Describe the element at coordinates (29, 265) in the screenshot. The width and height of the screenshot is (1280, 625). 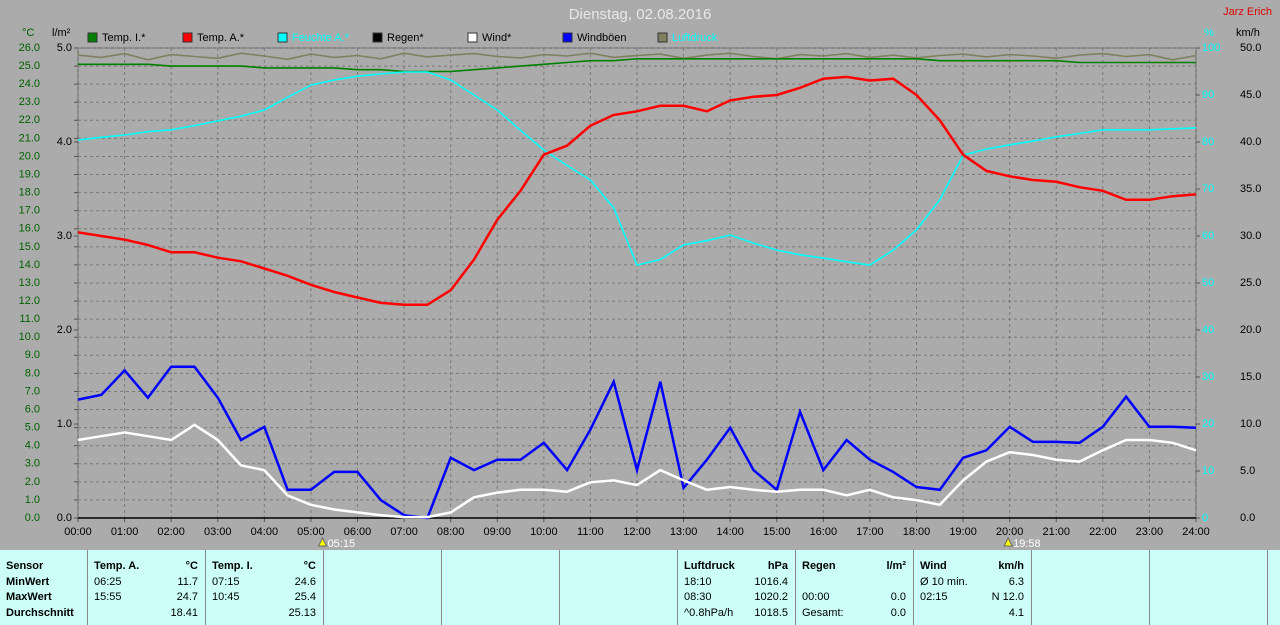
I see `y-tick-label: 14.0` at that location.